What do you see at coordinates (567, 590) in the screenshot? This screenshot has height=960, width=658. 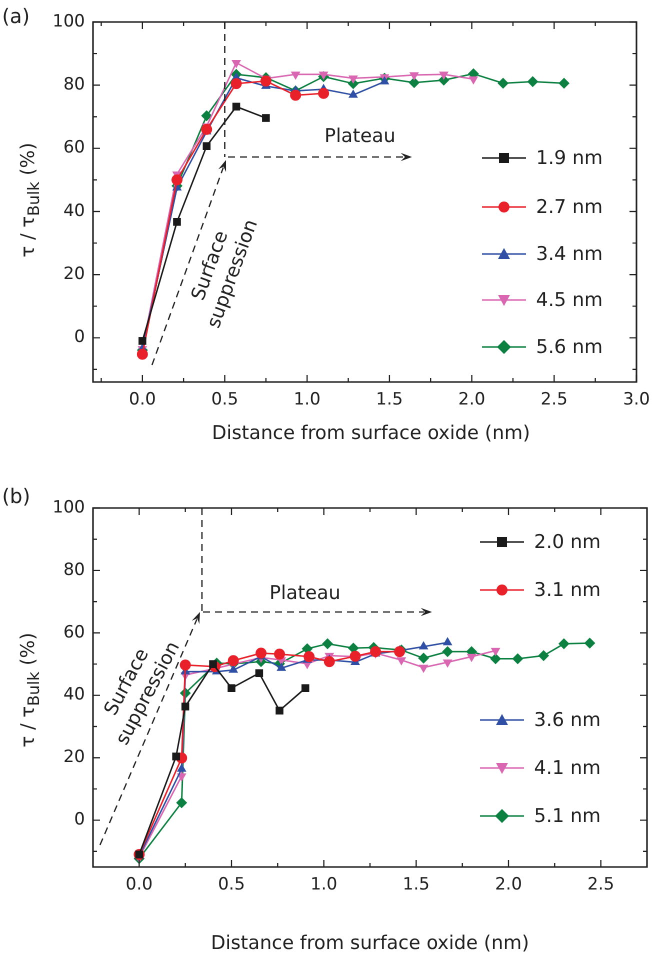 I see `legend-label: 3.1 nm` at bounding box center [567, 590].